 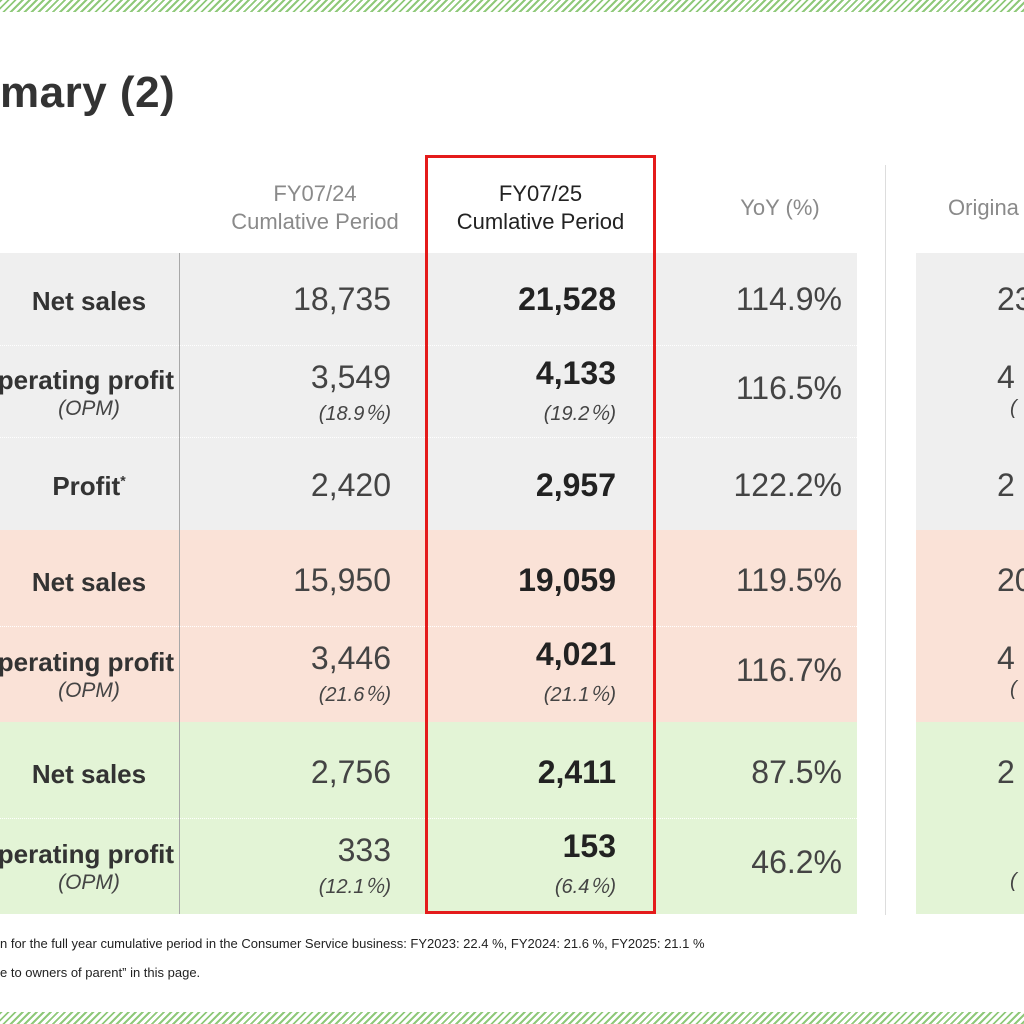 I want to click on value-prev-opm: (18.9％), so click(x=354, y=414).